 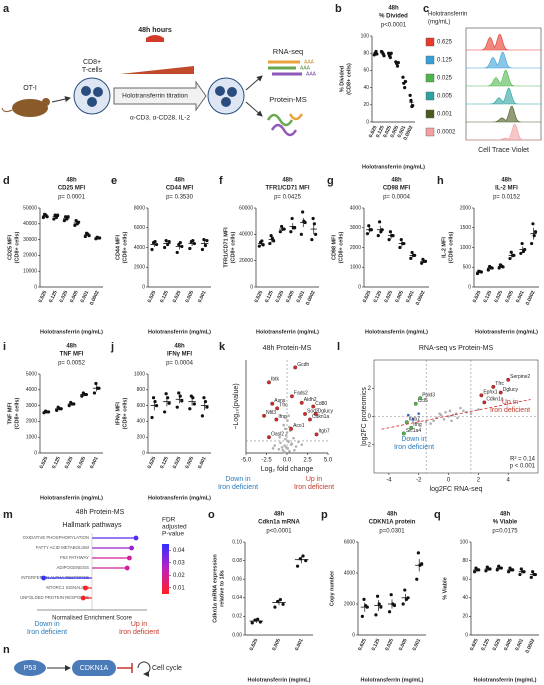 What do you see at coordinates (177, 297) in the screenshot?
I see `x-tick-label: 0.025` at bounding box center [177, 297].